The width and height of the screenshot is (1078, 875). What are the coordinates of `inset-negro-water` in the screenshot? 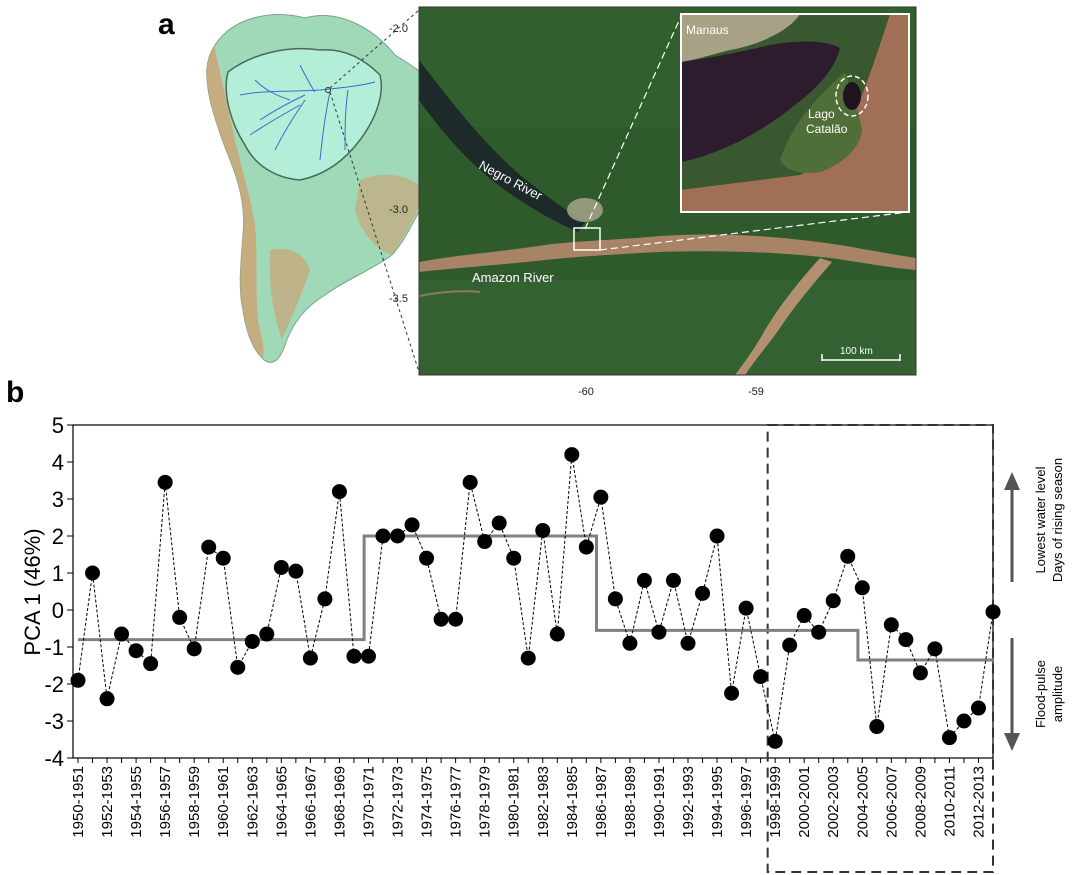 It's located at (760, 101).